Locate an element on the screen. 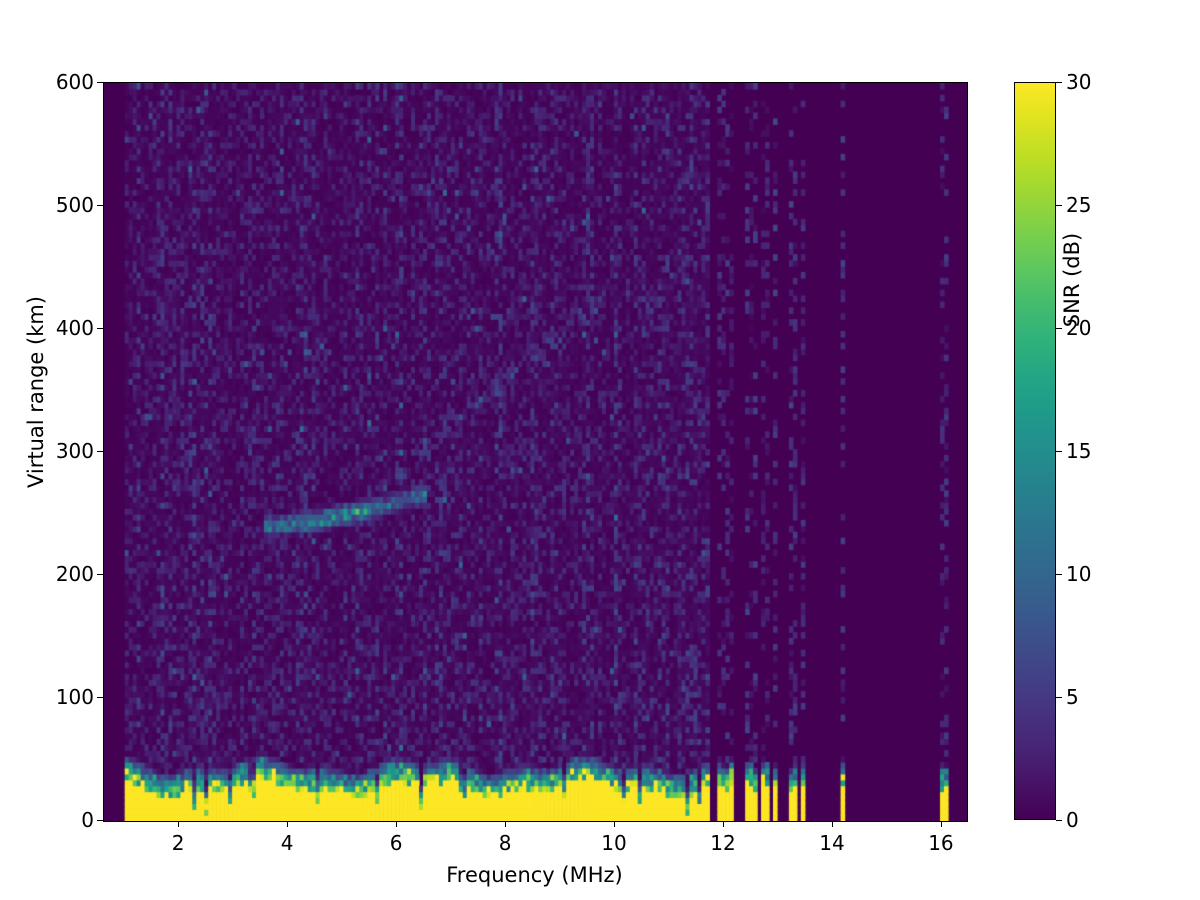 The width and height of the screenshot is (1200, 900). x-axis: Frequency (MHz) 2 4 6 8 10 12 14 16 is located at coordinates (534, 856).